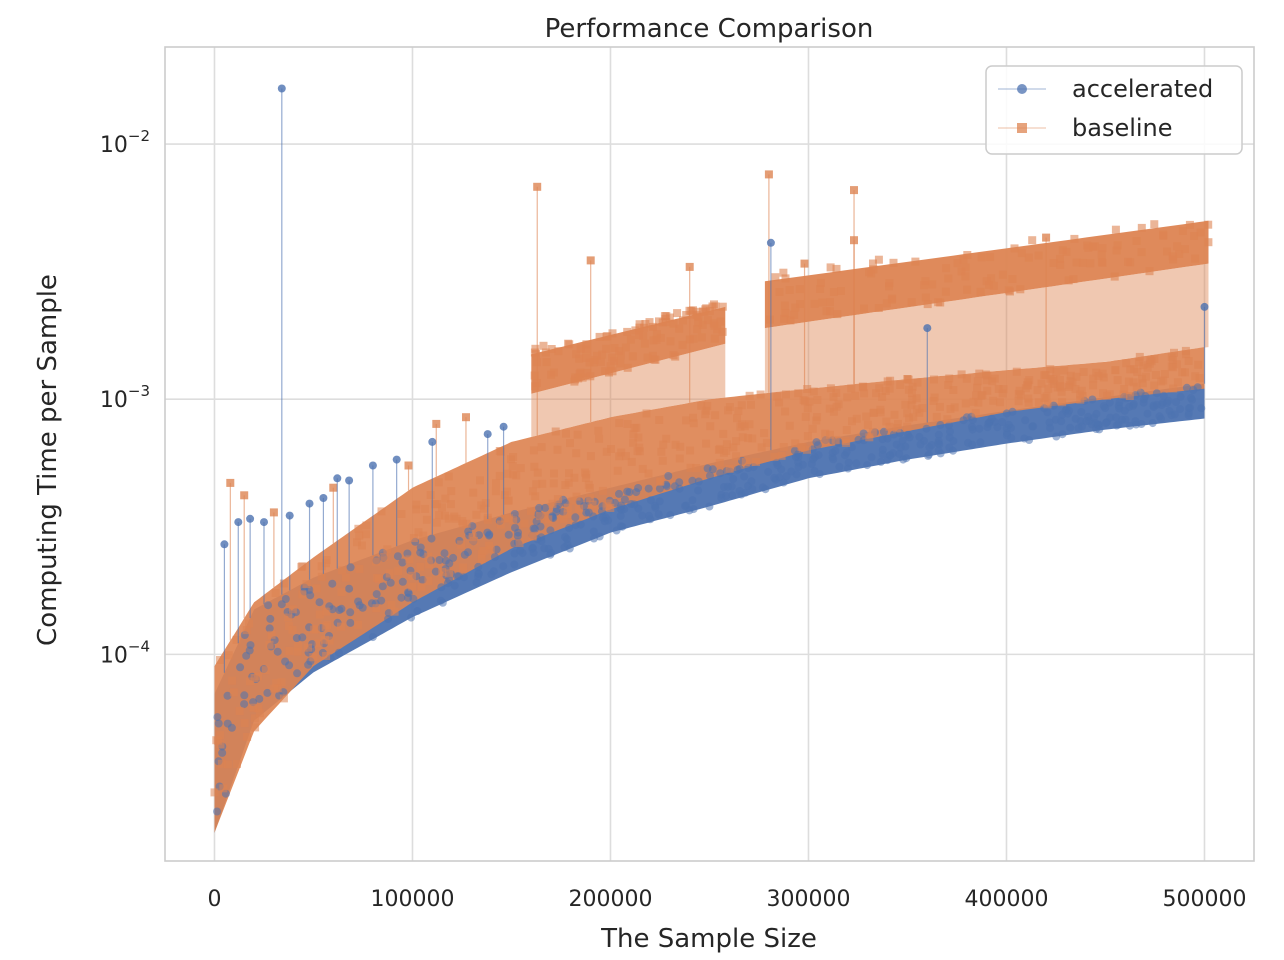  I want to click on accelerated-outlier-point, so click(432, 441).